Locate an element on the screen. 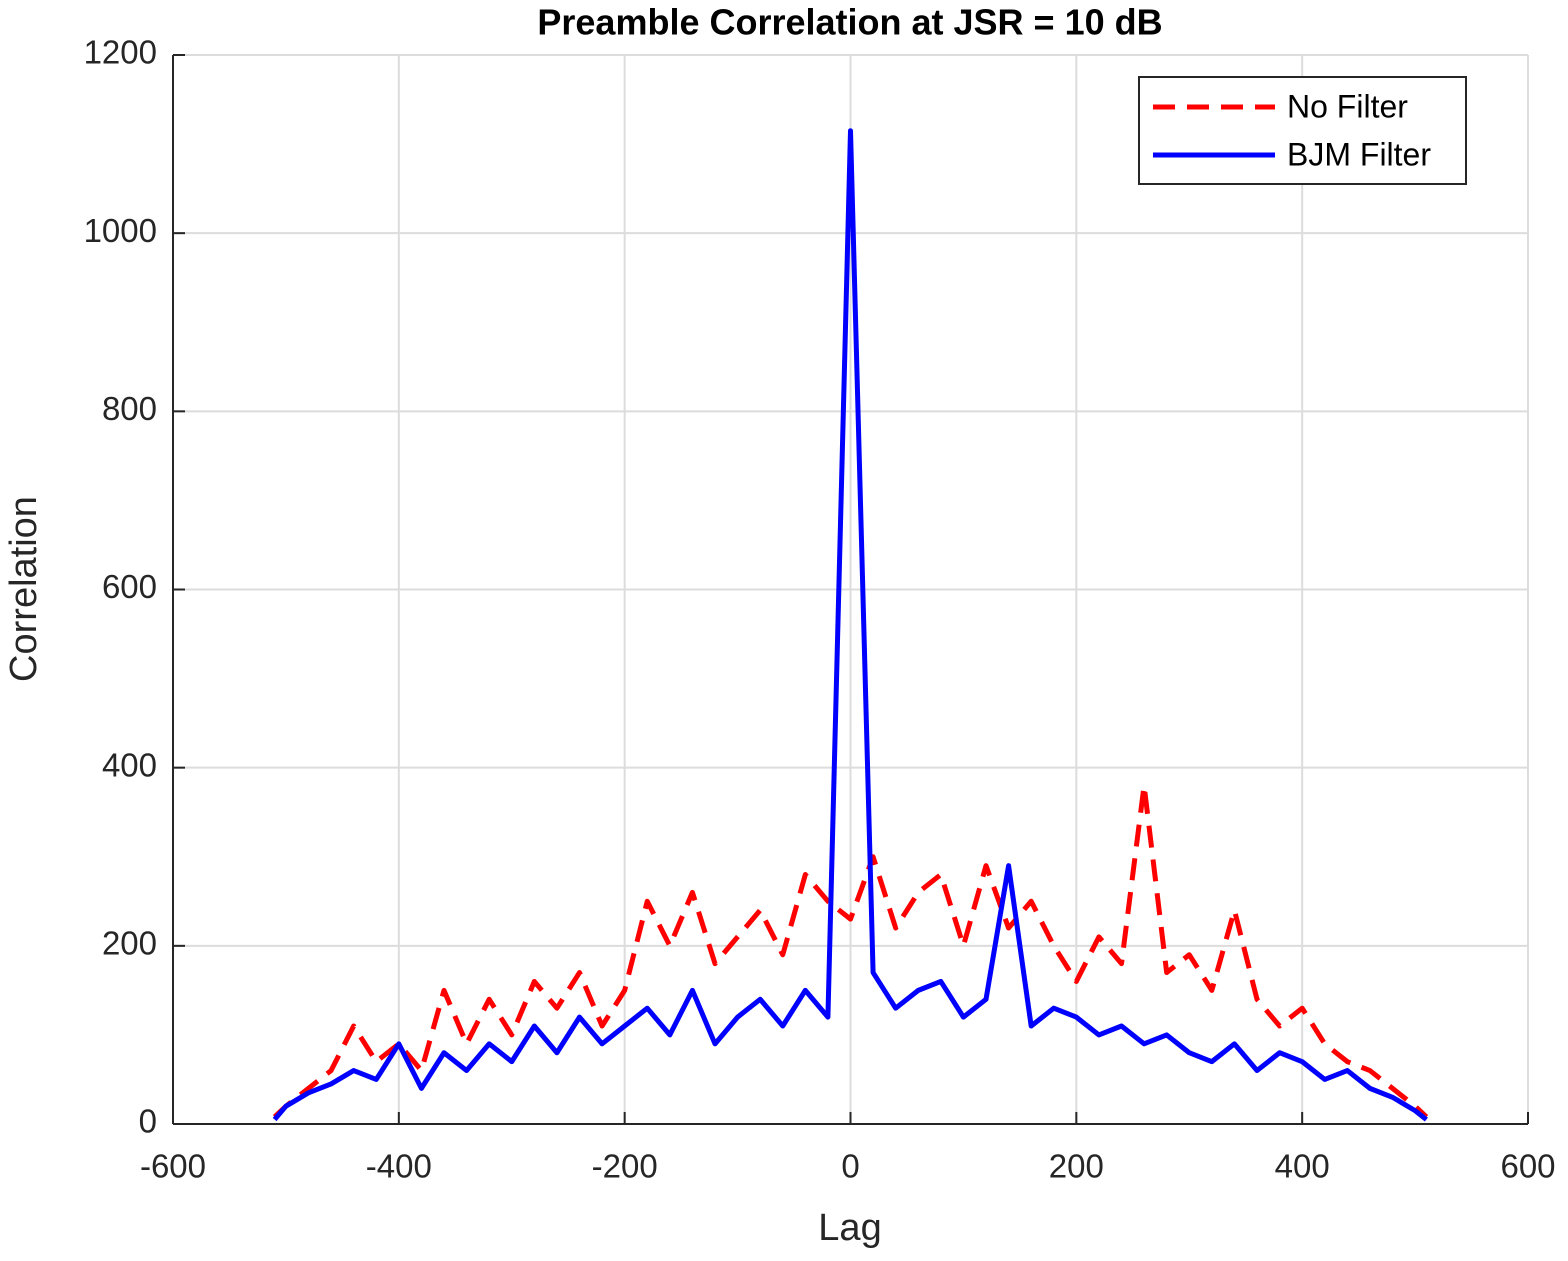 This screenshot has height=1261, width=1568. legend-label: BJM Filter is located at coordinates (1359, 154).